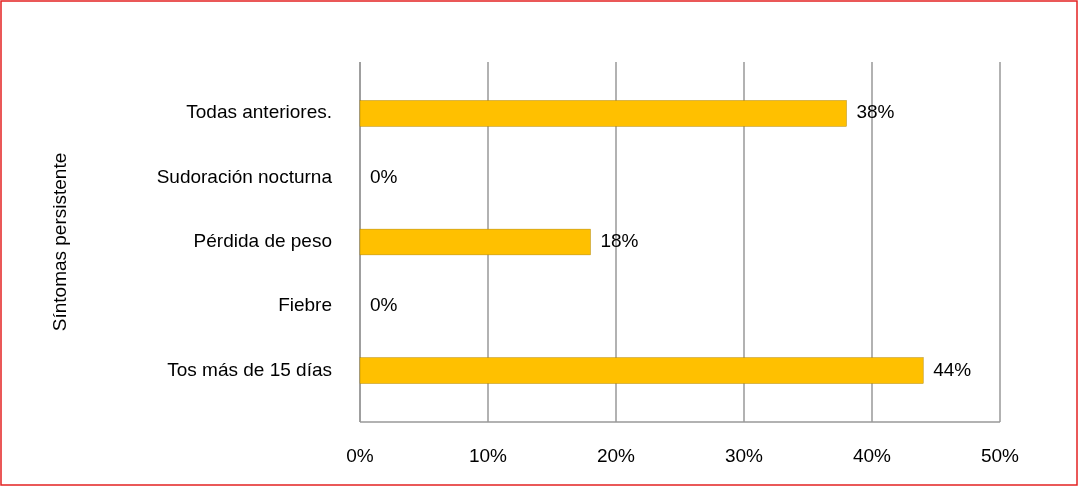 The image size is (1078, 486). What do you see at coordinates (59, 242) in the screenshot?
I see `y-axis-title: Síntomas persistente` at bounding box center [59, 242].